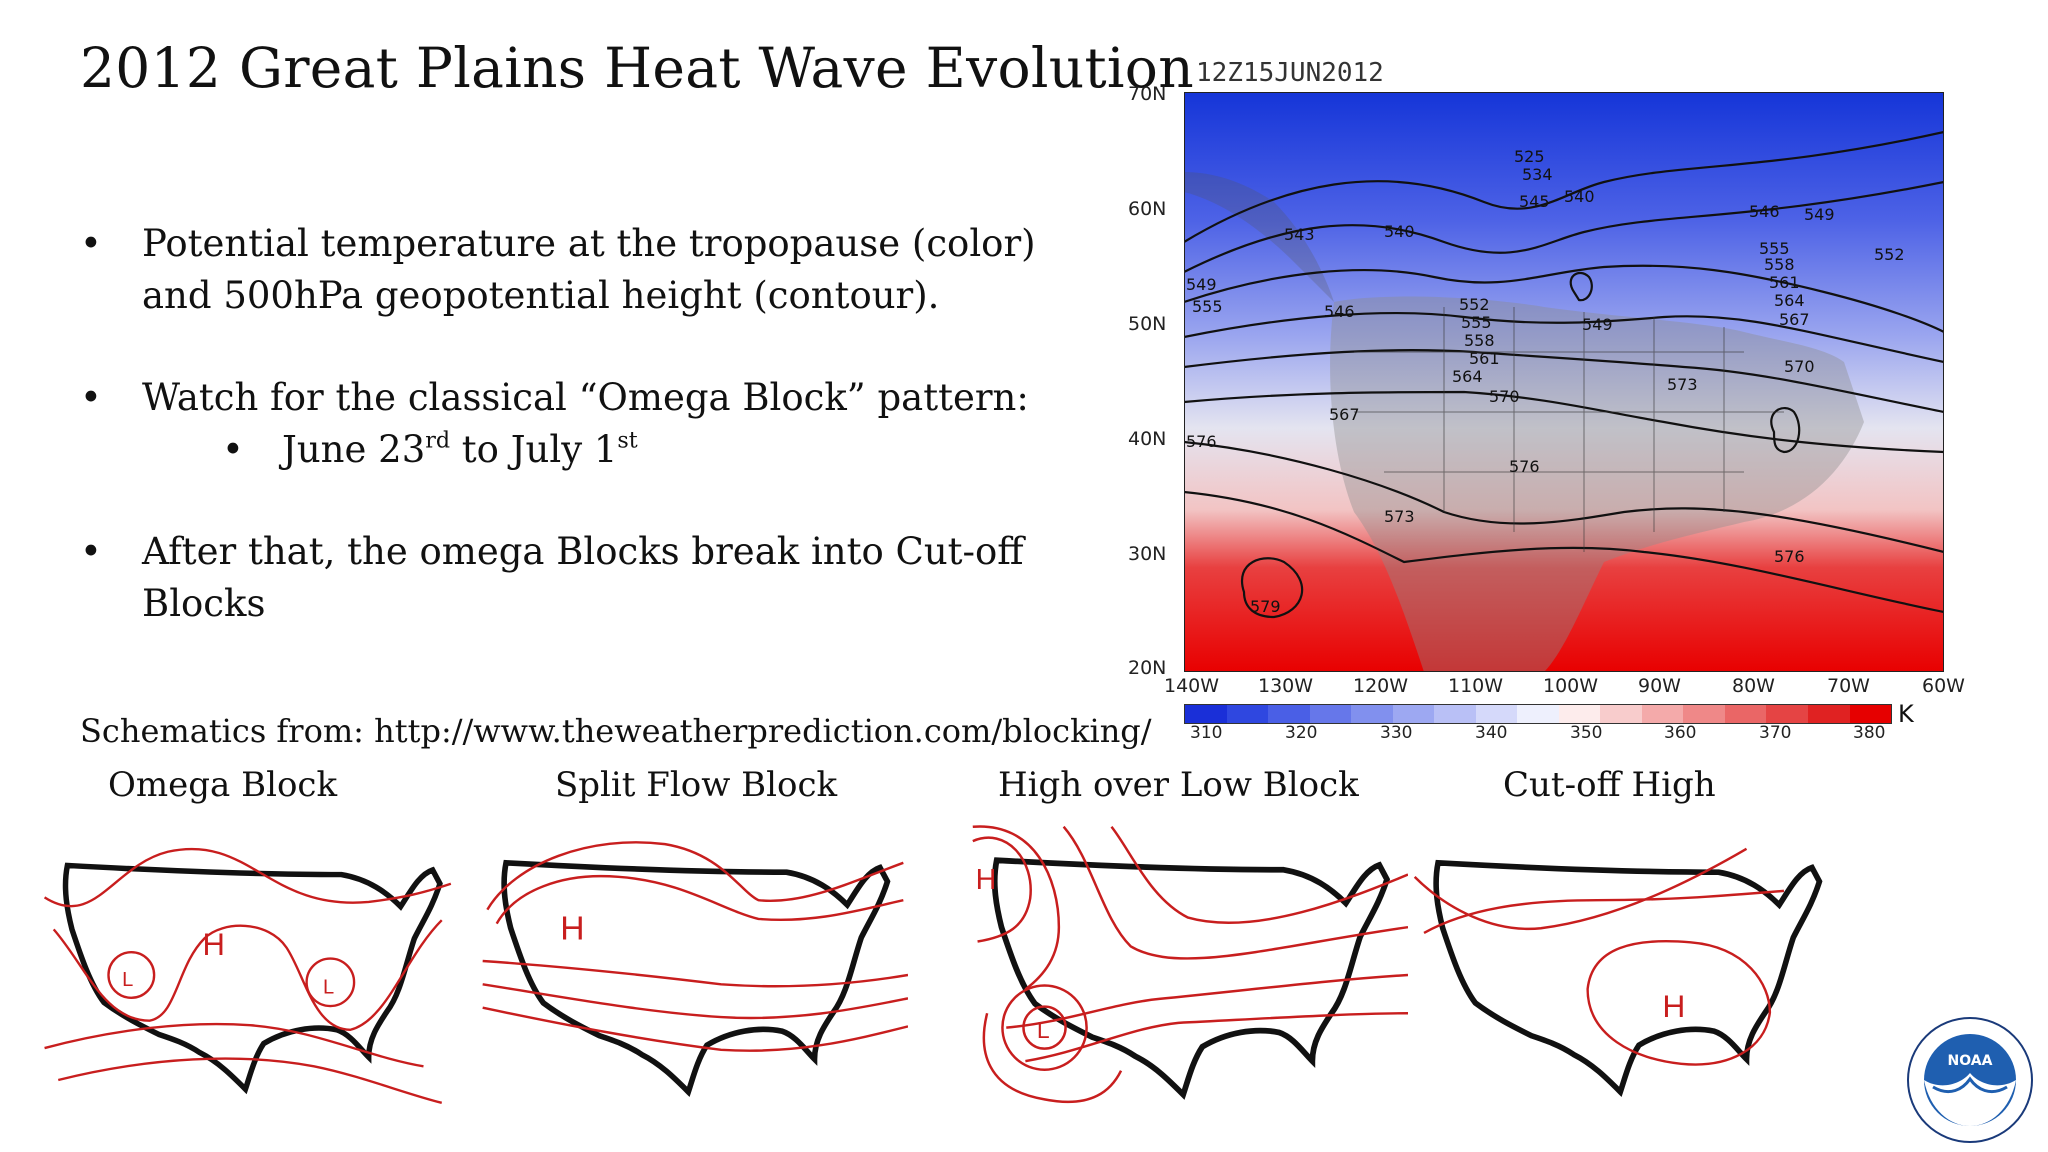  What do you see at coordinates (1943, 686) in the screenshot?
I see `lon-label: 60W` at bounding box center [1943, 686].